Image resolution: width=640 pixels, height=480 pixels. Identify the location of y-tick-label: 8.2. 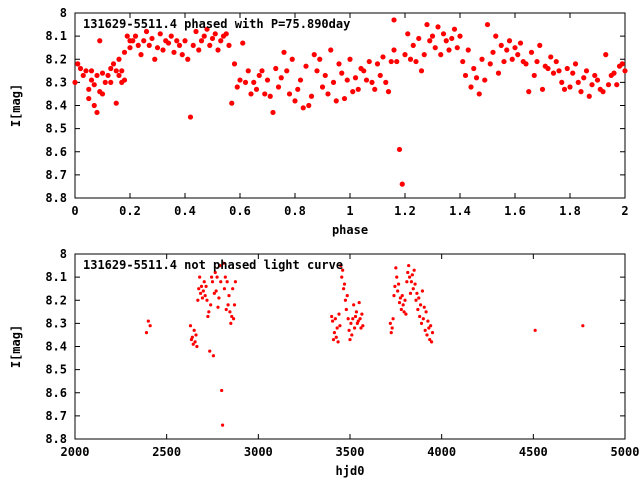
(56, 59).